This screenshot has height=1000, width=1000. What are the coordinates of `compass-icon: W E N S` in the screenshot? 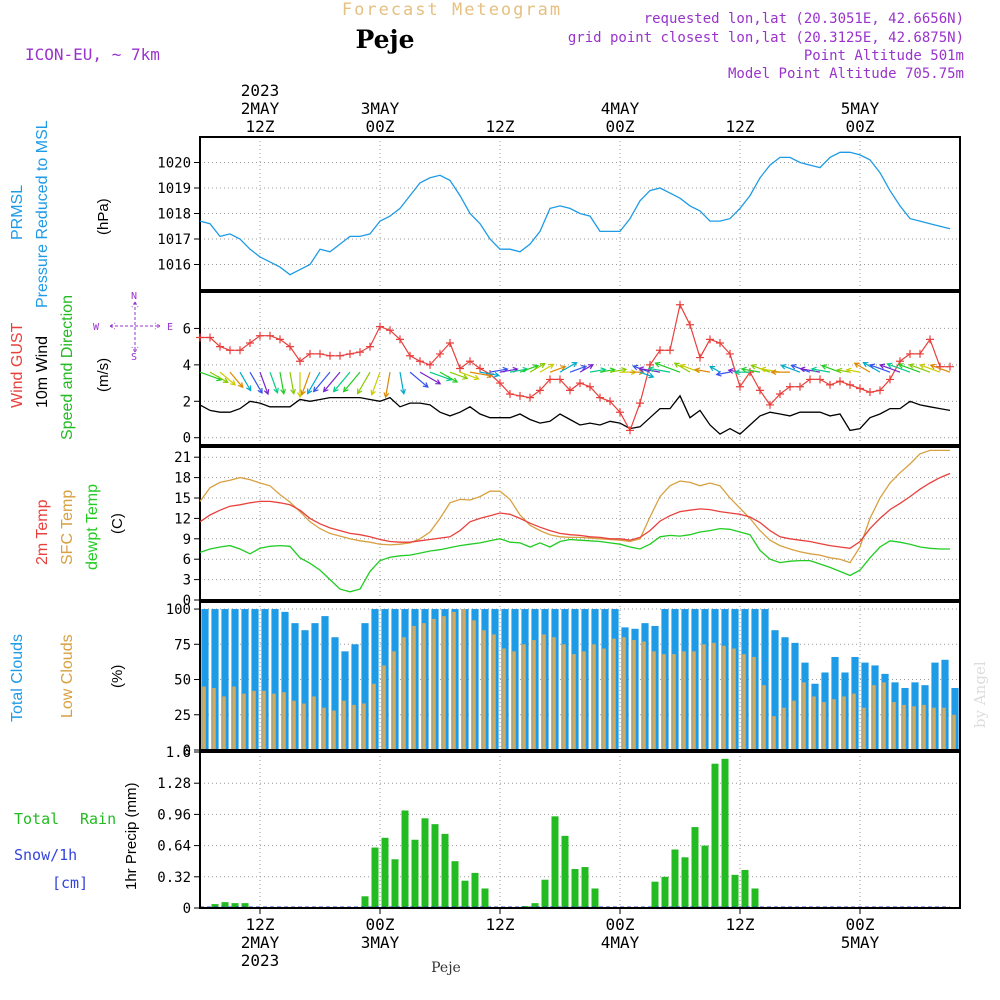 It's located at (133, 327).